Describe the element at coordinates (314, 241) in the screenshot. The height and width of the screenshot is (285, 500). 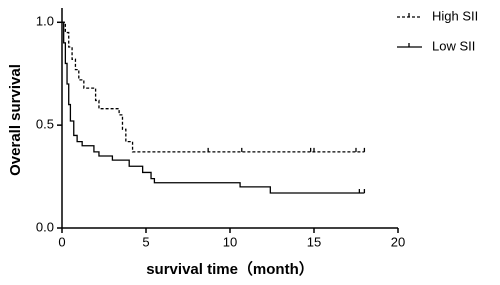
I see `x-tick-label: 15` at that location.